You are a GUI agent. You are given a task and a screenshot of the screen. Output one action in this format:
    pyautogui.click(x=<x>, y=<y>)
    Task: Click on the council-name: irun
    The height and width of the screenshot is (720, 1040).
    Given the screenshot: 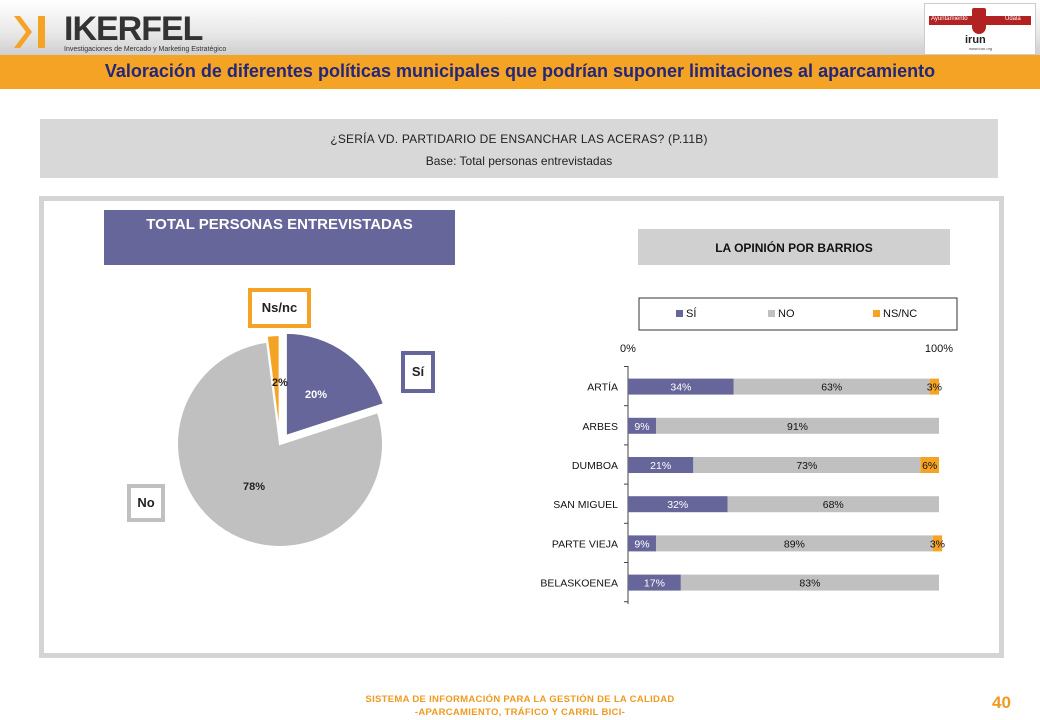 What is the action you would take?
    pyautogui.click(x=975, y=40)
    